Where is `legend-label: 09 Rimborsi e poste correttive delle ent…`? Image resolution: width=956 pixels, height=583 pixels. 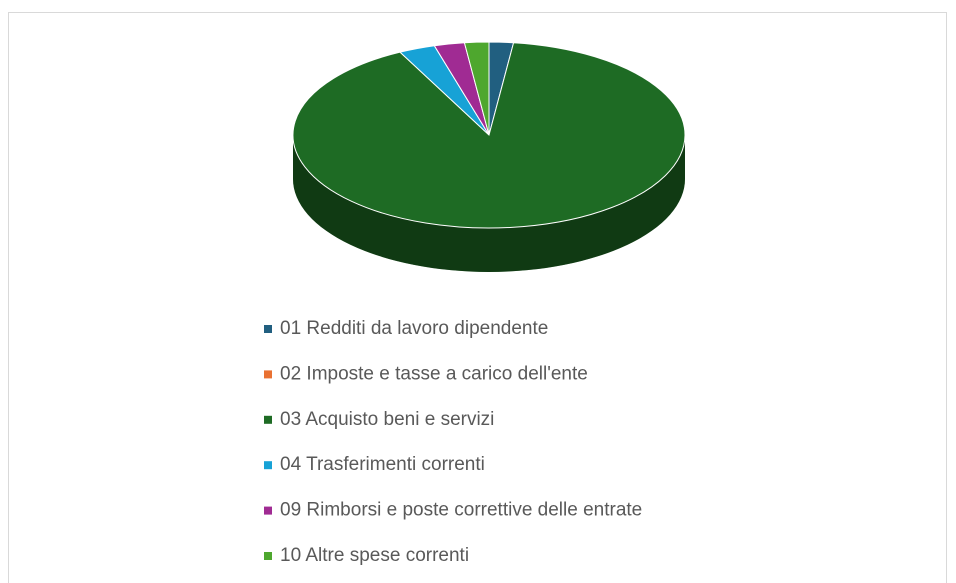 legend-label: 09 Rimborsi e poste correttive delle ent… is located at coordinates (461, 510).